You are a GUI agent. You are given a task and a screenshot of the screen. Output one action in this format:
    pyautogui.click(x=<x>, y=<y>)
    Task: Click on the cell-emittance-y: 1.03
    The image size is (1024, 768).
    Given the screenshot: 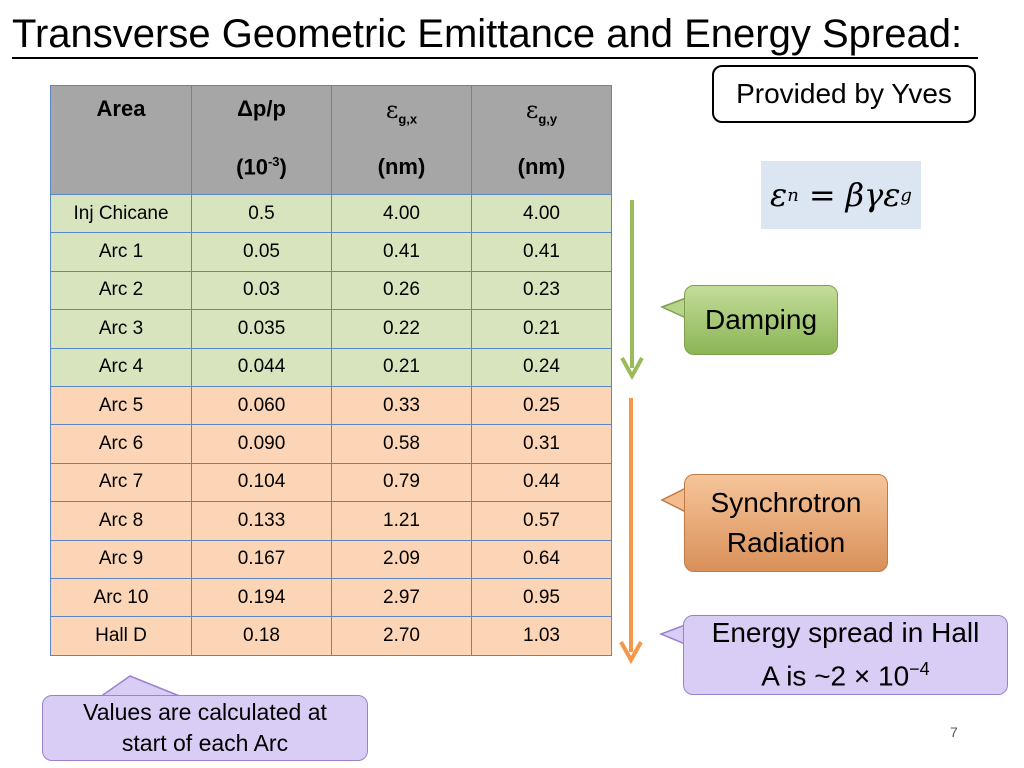 What is the action you would take?
    pyautogui.click(x=541, y=636)
    